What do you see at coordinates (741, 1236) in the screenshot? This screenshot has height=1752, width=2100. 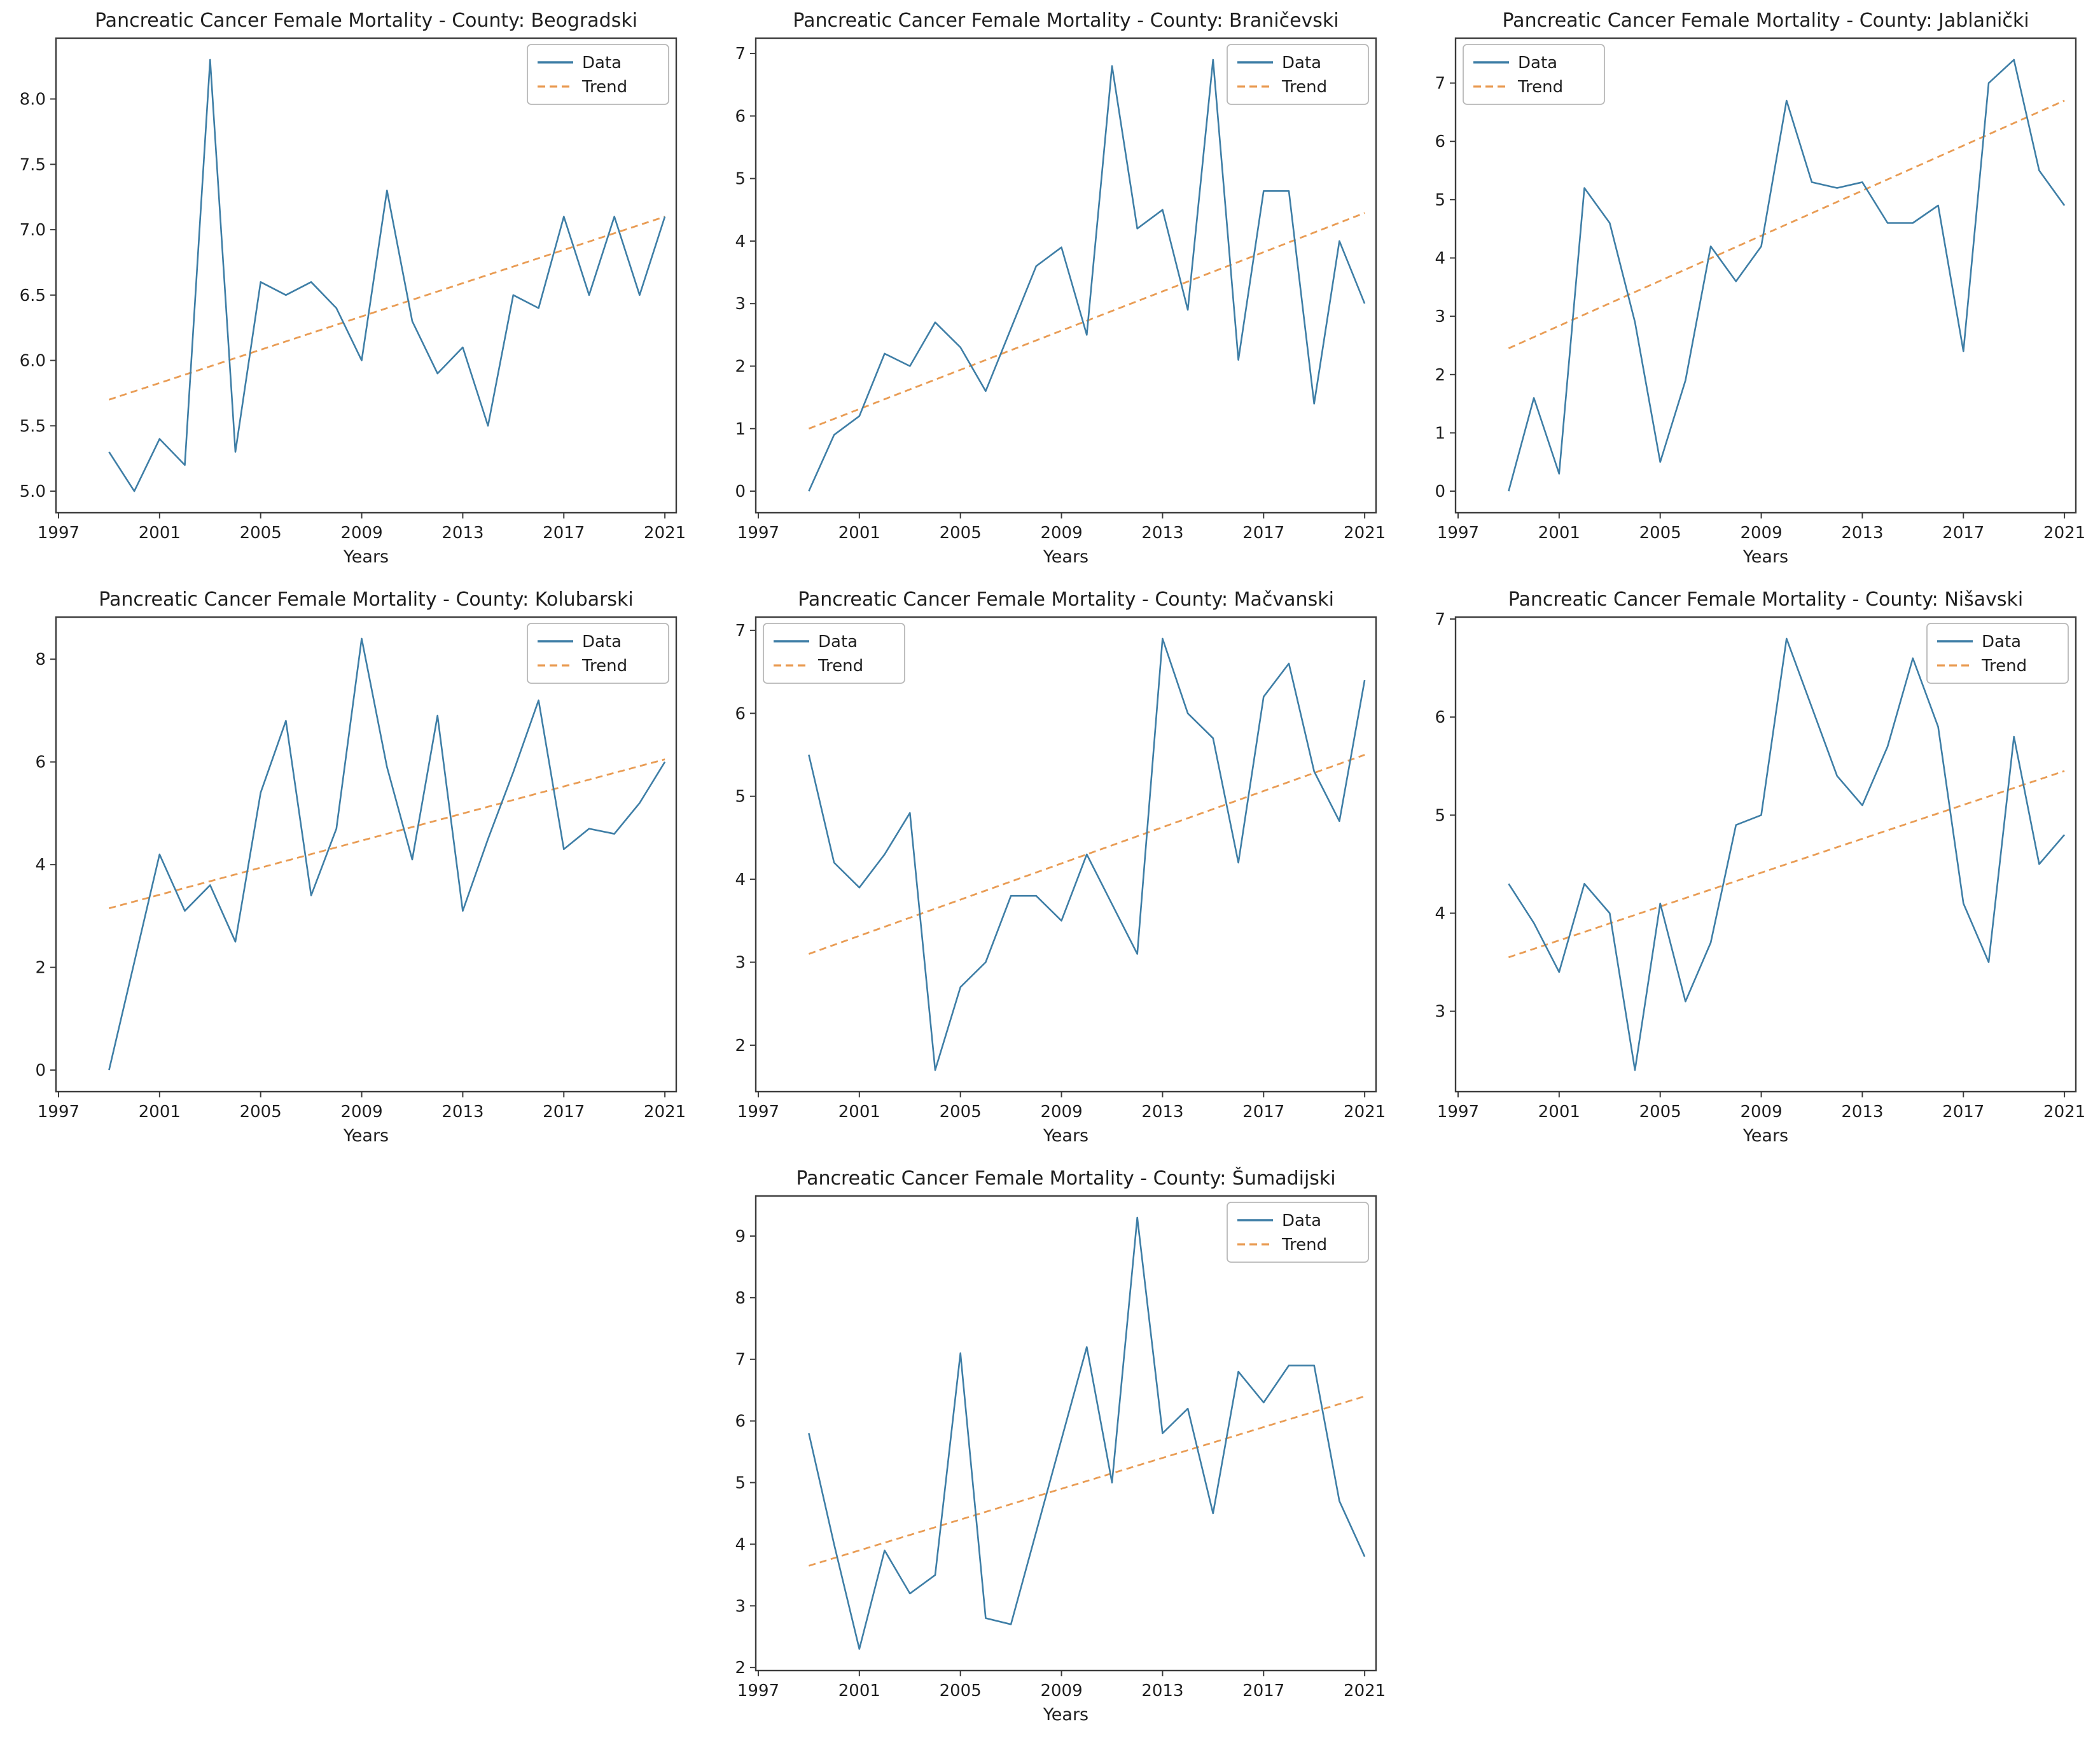 I see `y-tick-label: 9` at bounding box center [741, 1236].